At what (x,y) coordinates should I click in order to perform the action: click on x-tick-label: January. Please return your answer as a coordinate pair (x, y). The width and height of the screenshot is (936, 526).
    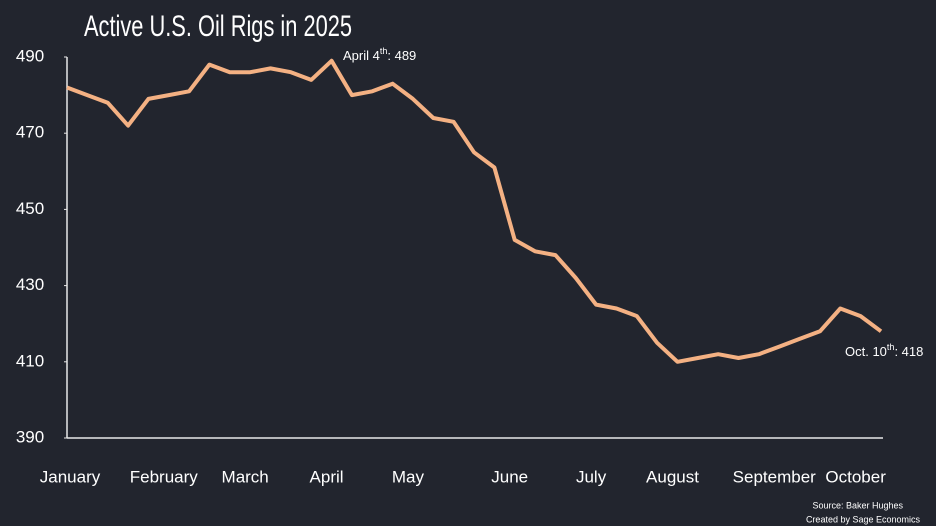
    Looking at the image, I should click on (70, 476).